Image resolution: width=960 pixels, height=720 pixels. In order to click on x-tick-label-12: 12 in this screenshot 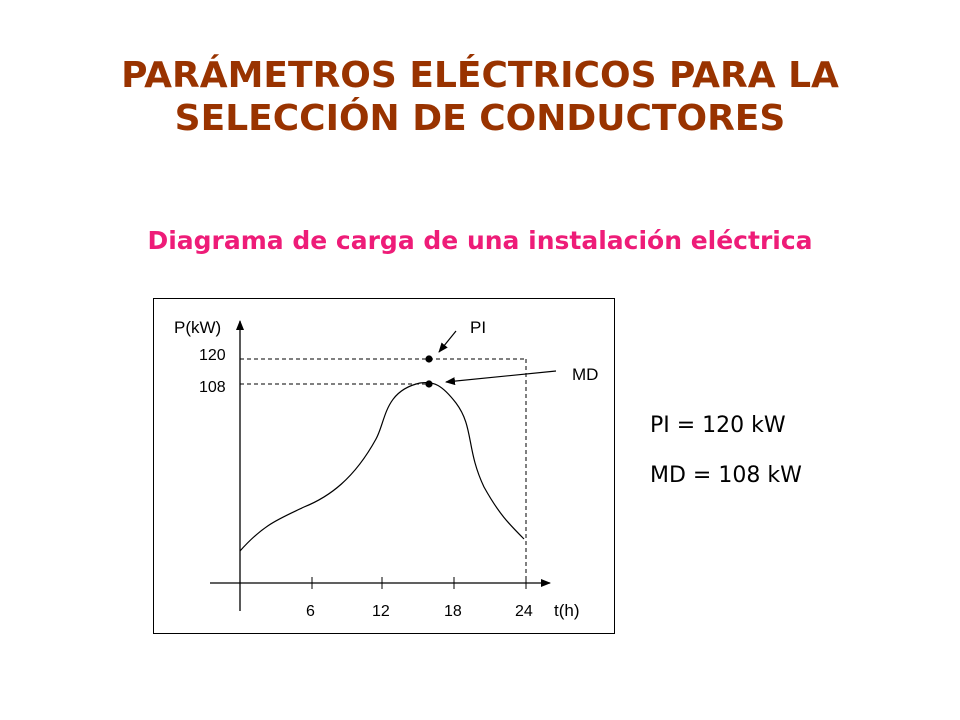, I will do `click(381, 611)`.